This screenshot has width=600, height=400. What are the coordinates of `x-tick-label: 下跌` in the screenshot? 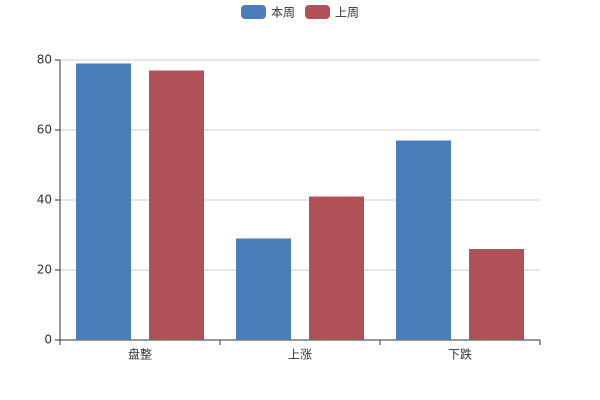 It's located at (460, 354).